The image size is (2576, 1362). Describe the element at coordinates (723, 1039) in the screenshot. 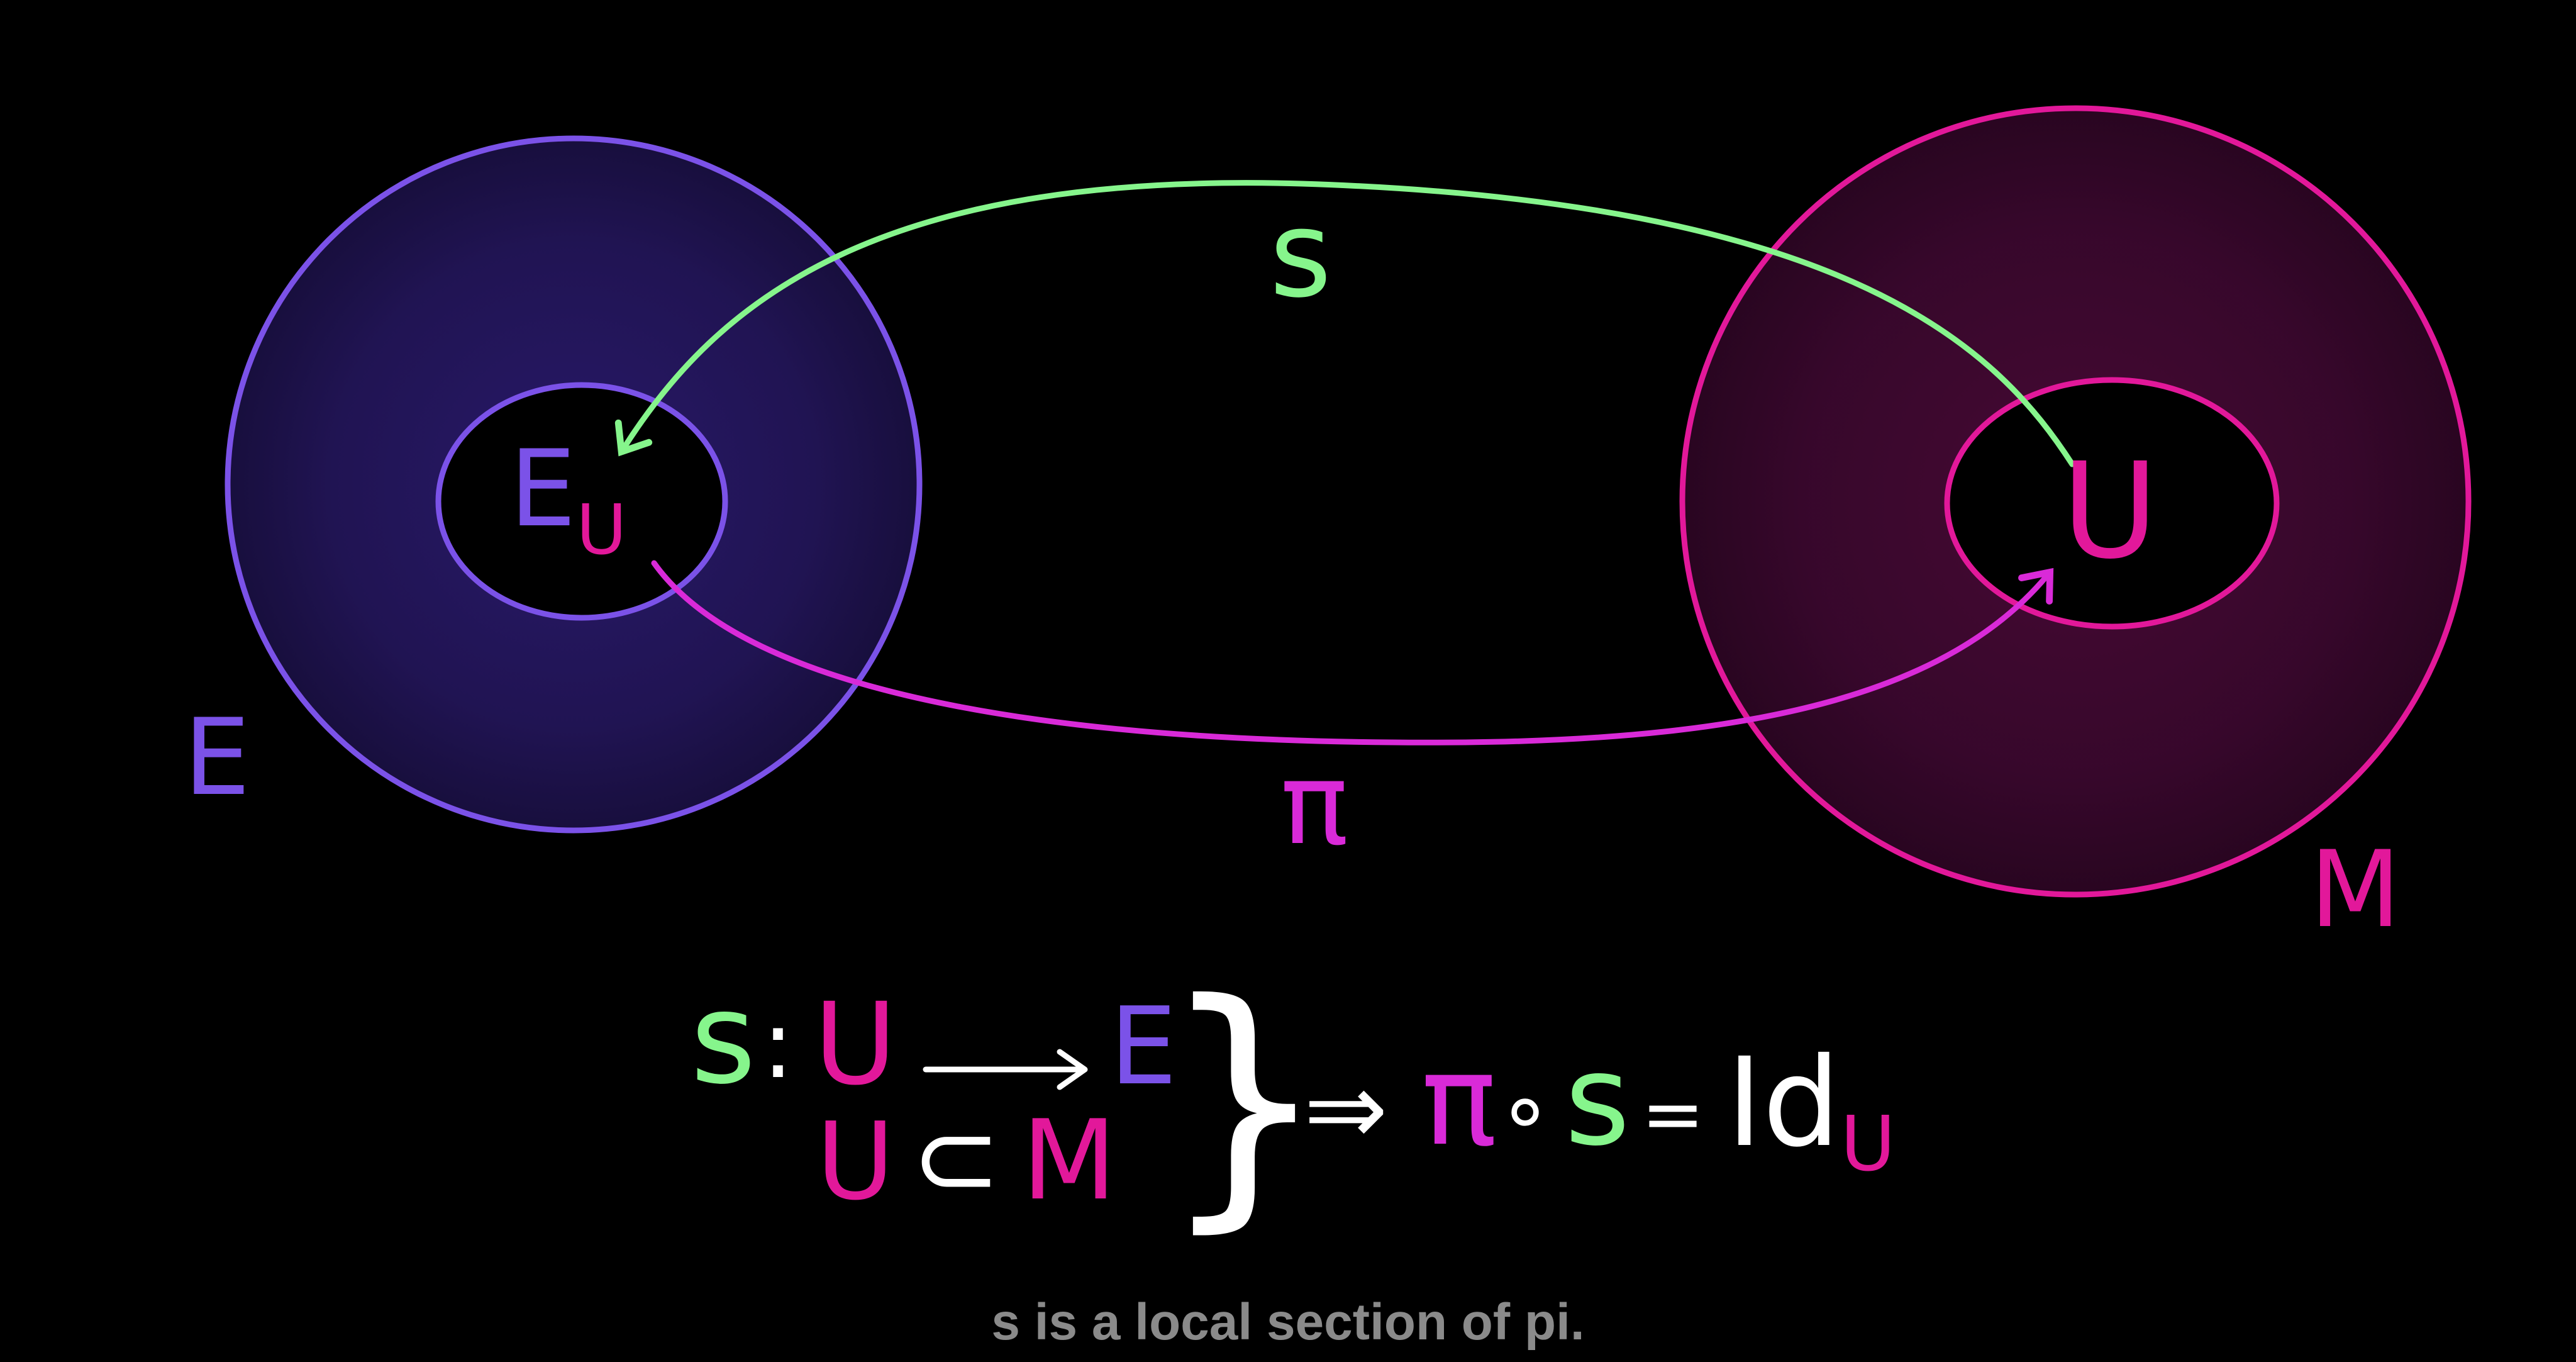

I see `formula-s: s` at that location.